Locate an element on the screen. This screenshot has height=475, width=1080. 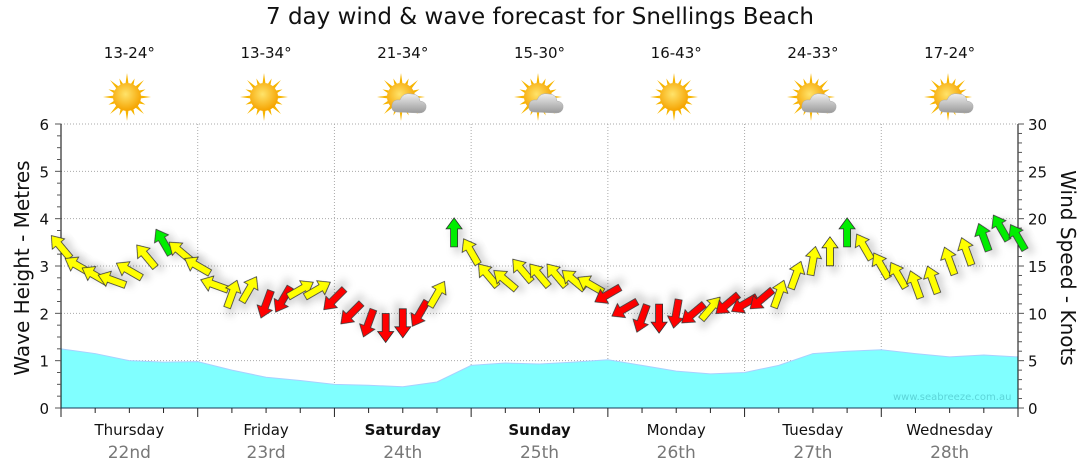
day-temperature: 15-30° is located at coordinates (539, 53).